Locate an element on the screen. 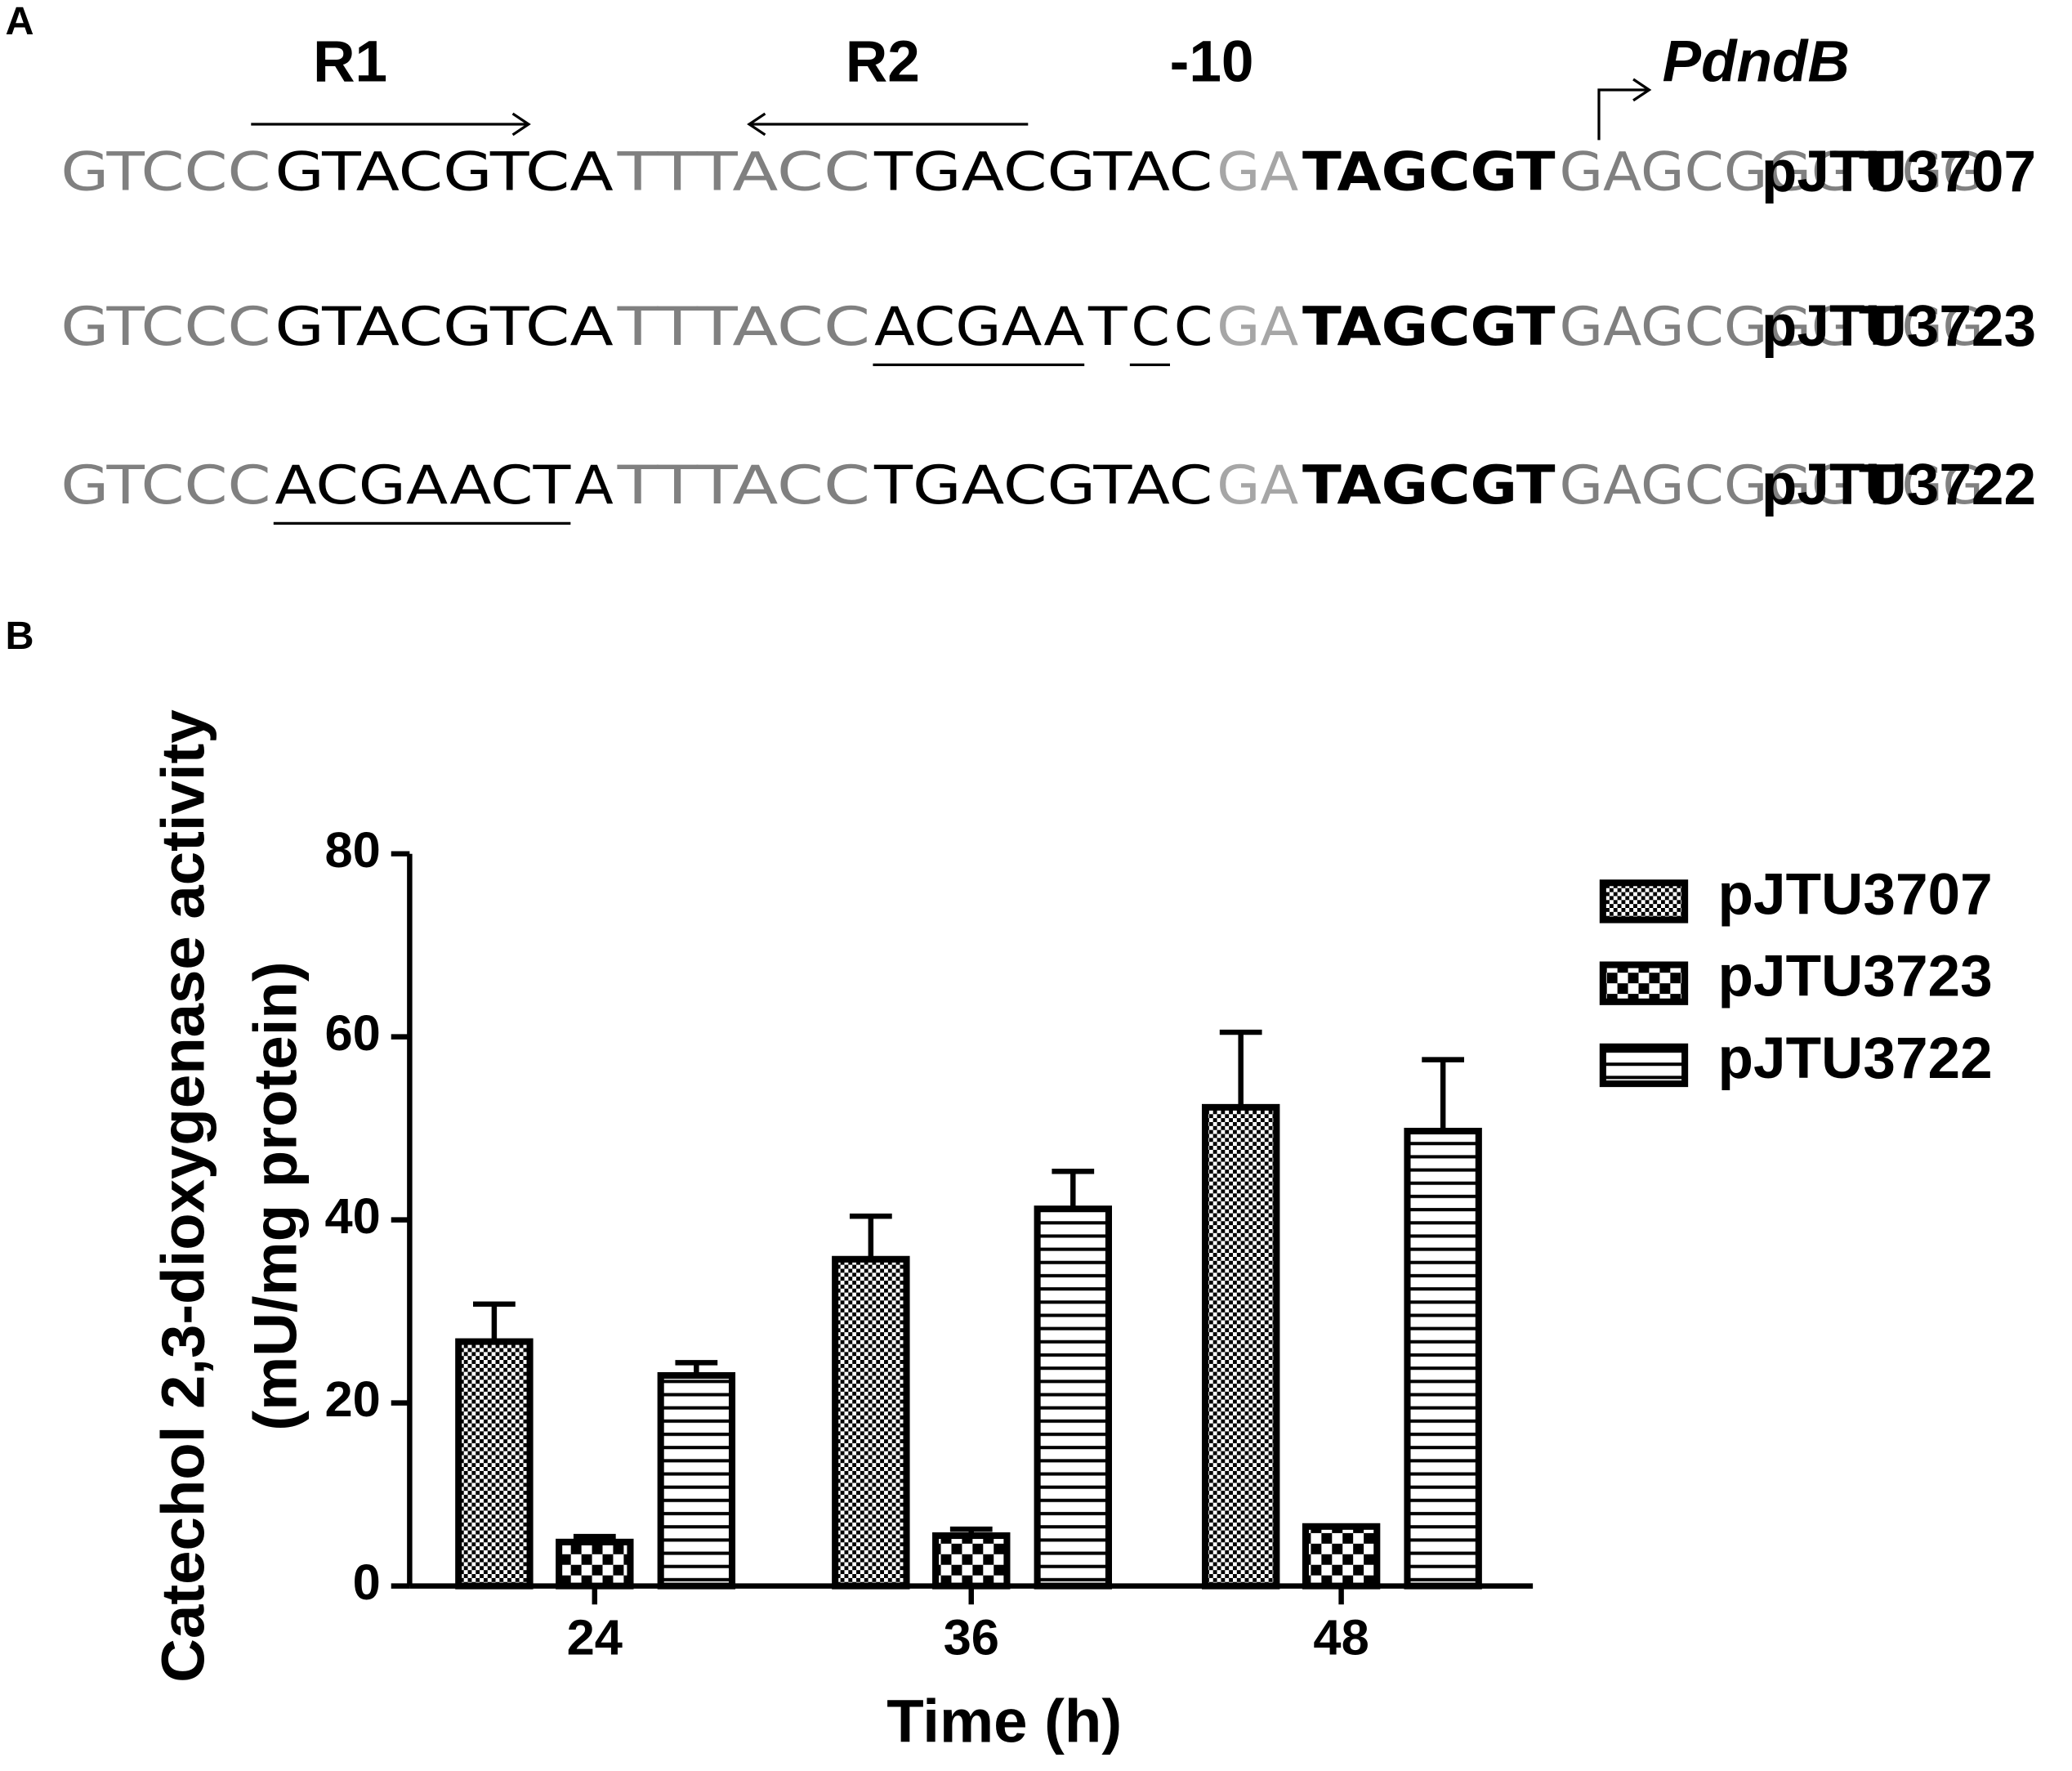 The height and width of the screenshot is (1771, 2072). panel-label: A is located at coordinates (19, 21).